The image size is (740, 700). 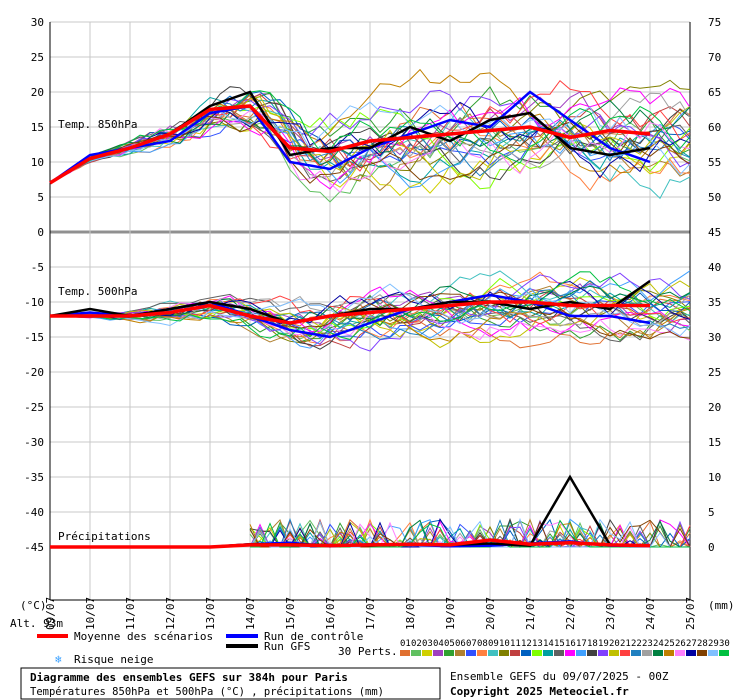 What do you see at coordinates (40, 197) in the screenshot?
I see `y-left-tick-label: 5` at bounding box center [40, 197].